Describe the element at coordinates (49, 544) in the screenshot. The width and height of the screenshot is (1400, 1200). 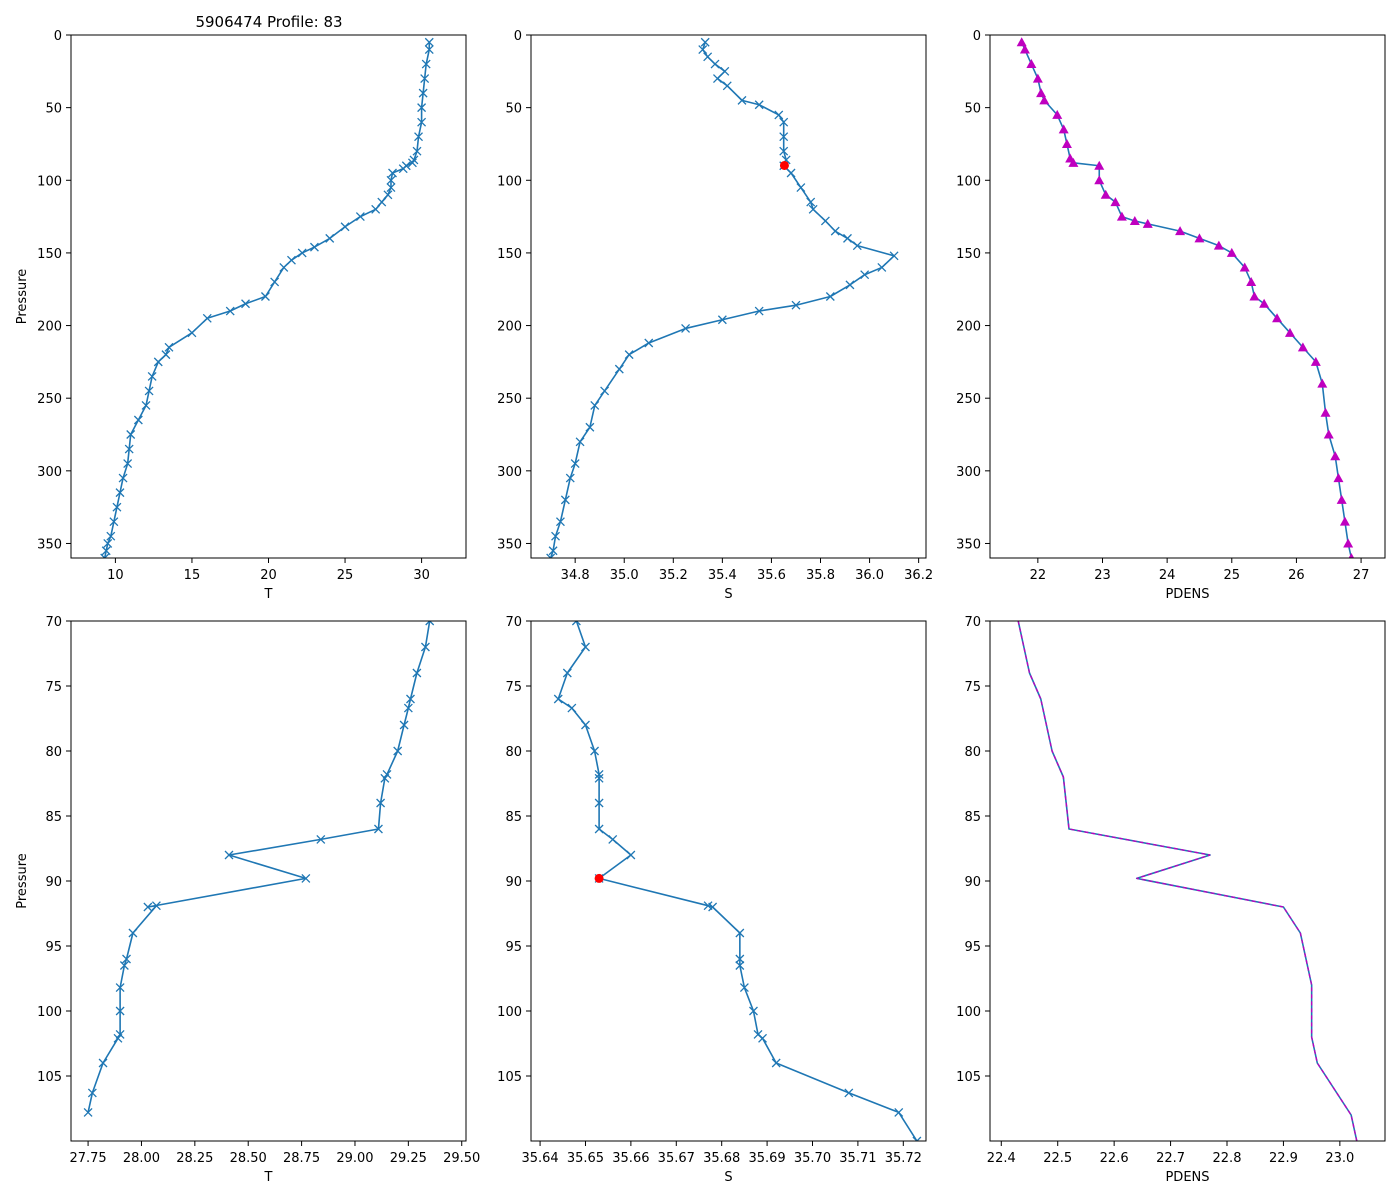
I see `y-tick-label: 350` at that location.